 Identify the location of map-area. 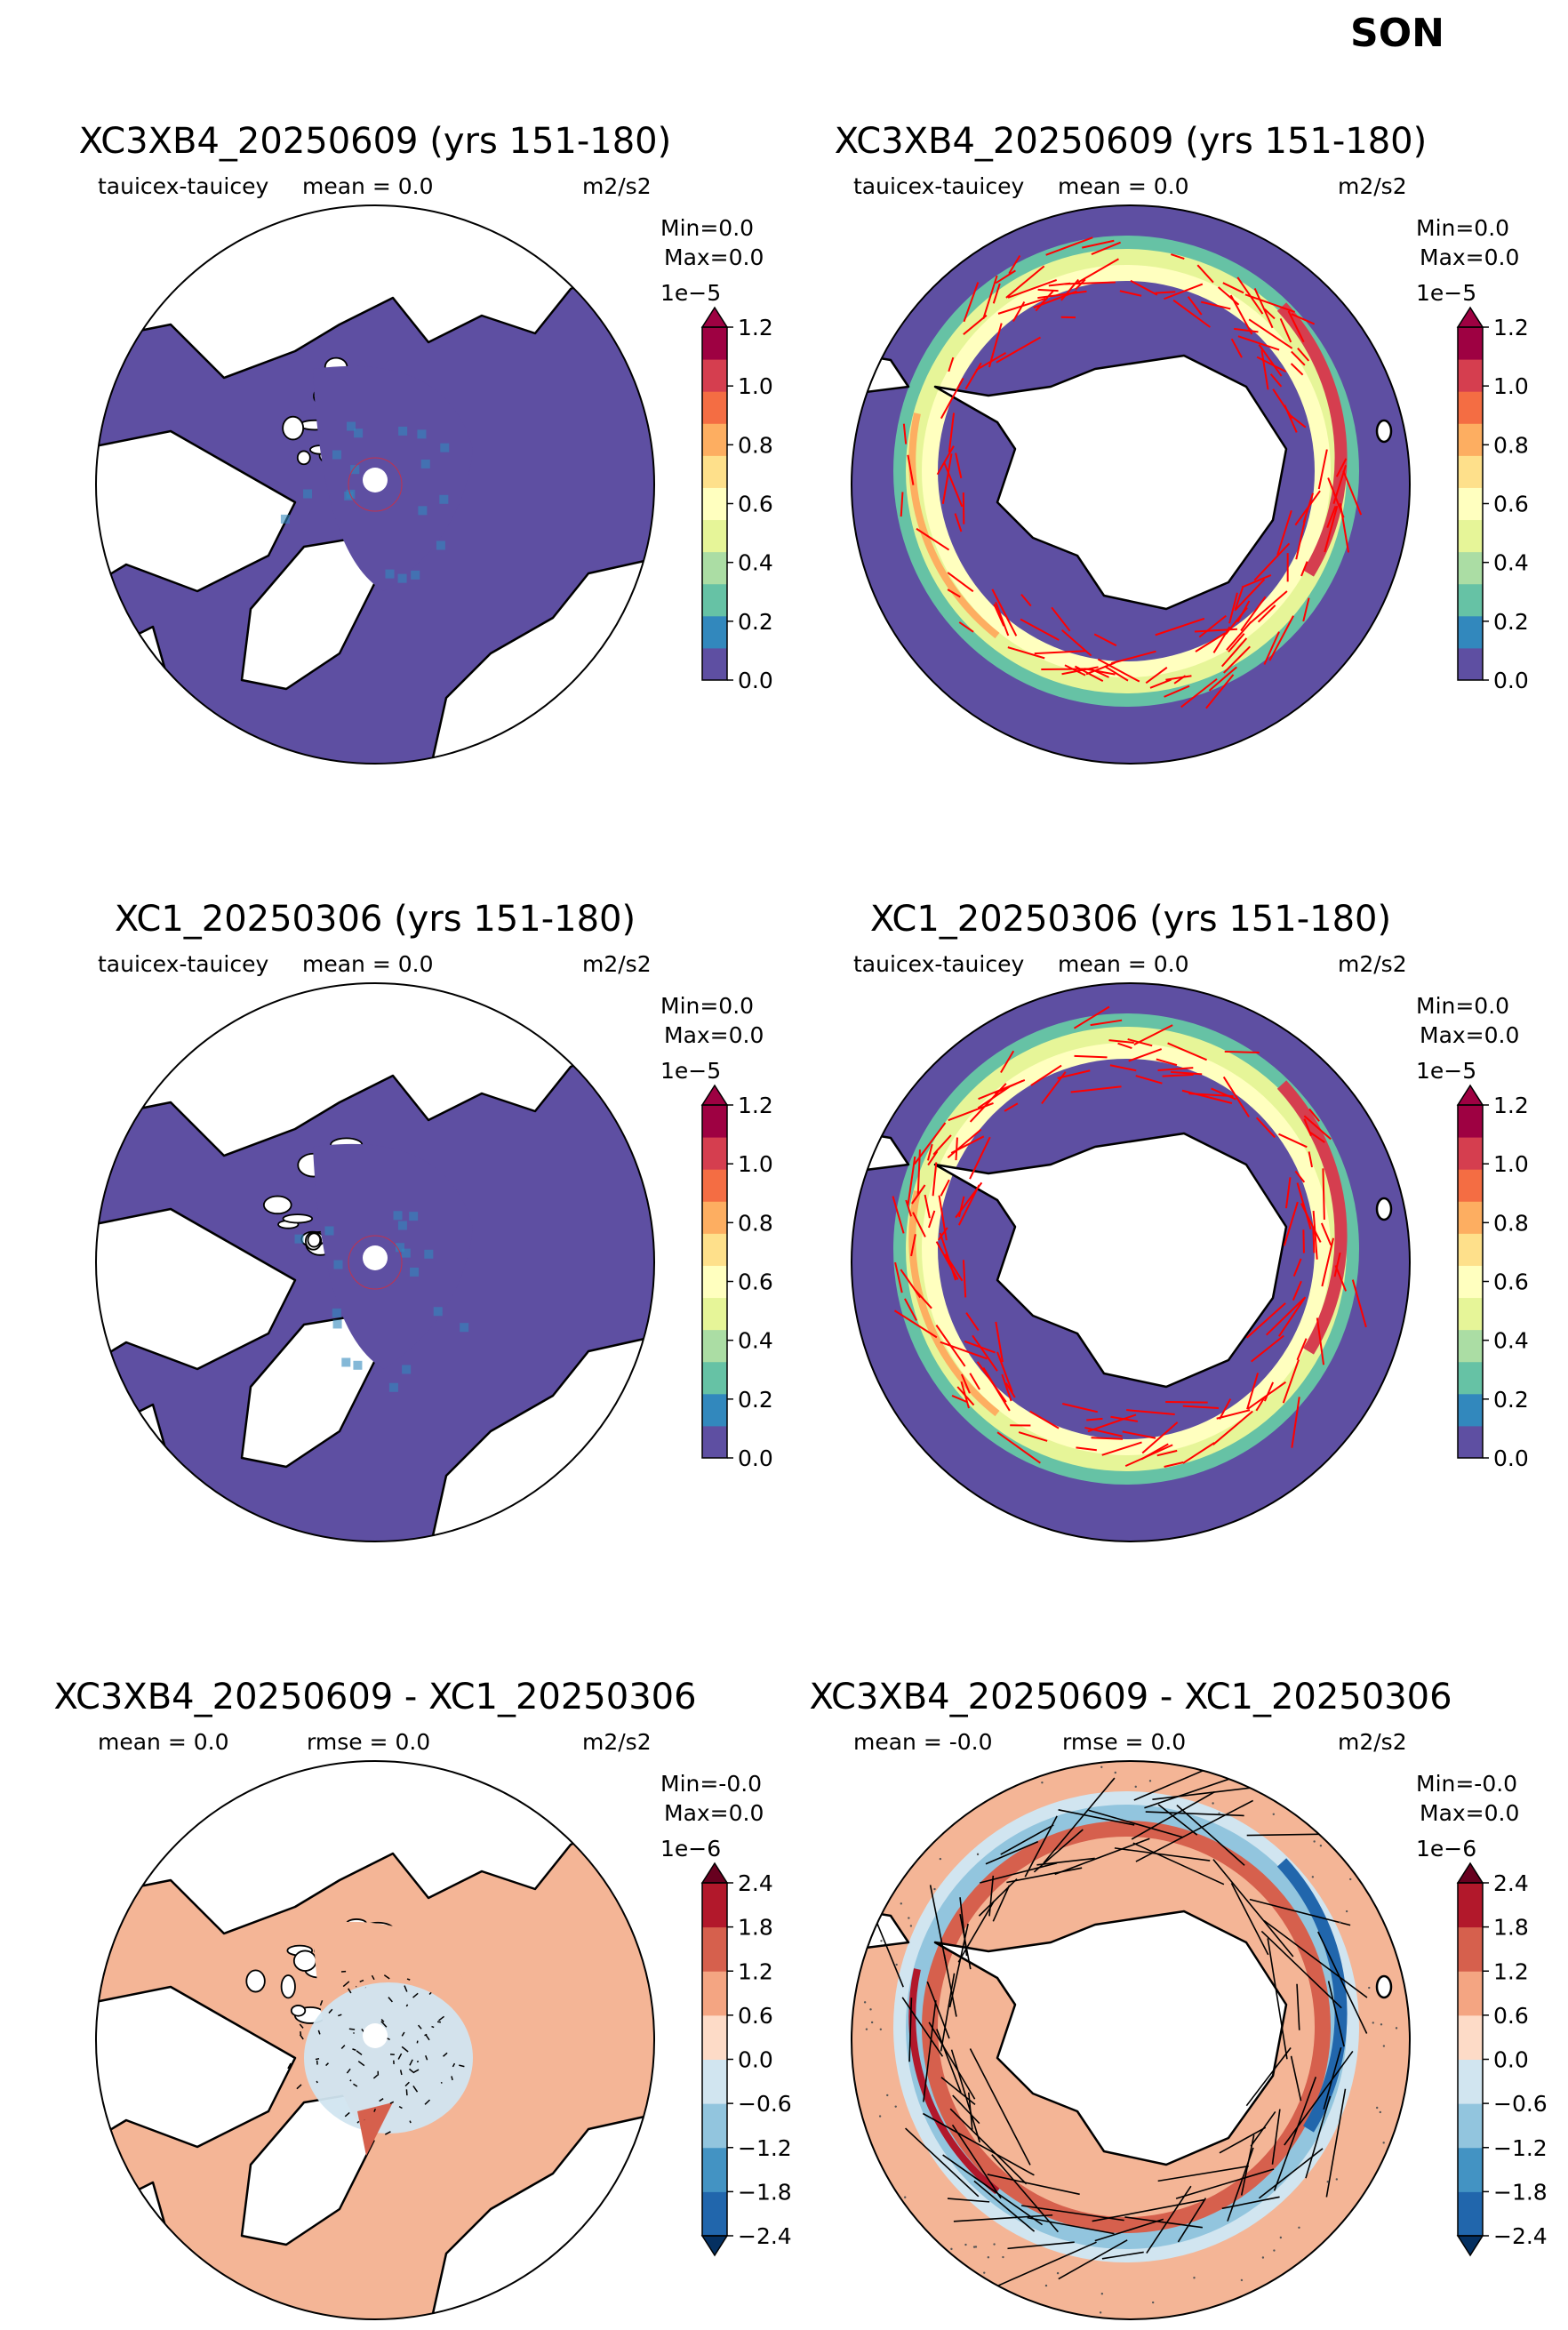
(1131, 2040).